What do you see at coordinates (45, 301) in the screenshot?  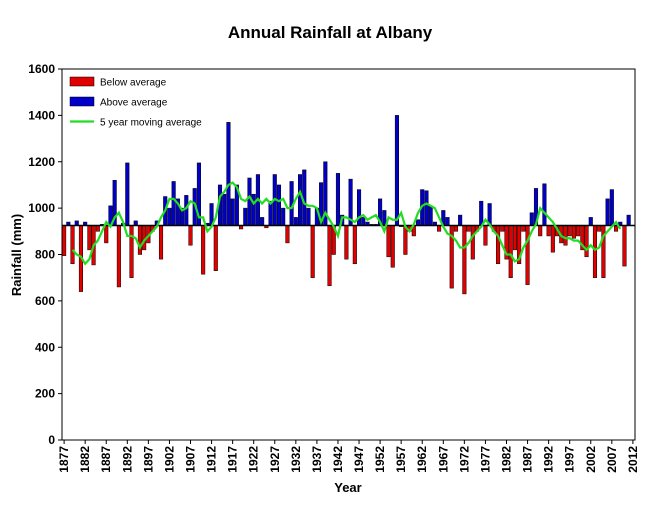 I see `y-tick-label: 600` at bounding box center [45, 301].